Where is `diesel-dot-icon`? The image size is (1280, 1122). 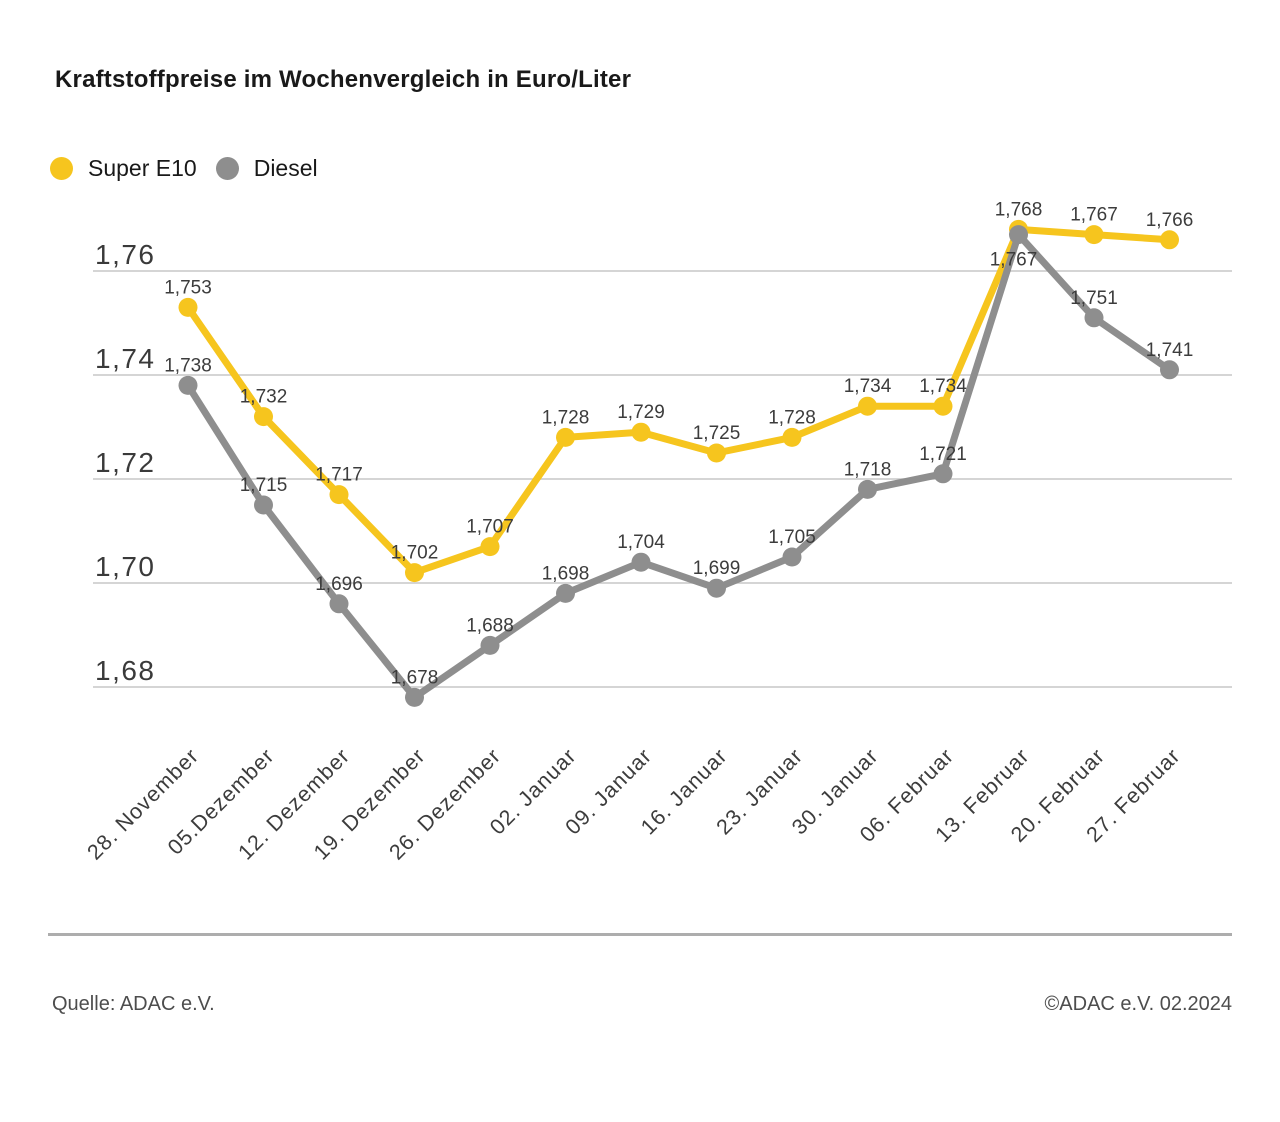
diesel-dot-icon is located at coordinates (227, 168).